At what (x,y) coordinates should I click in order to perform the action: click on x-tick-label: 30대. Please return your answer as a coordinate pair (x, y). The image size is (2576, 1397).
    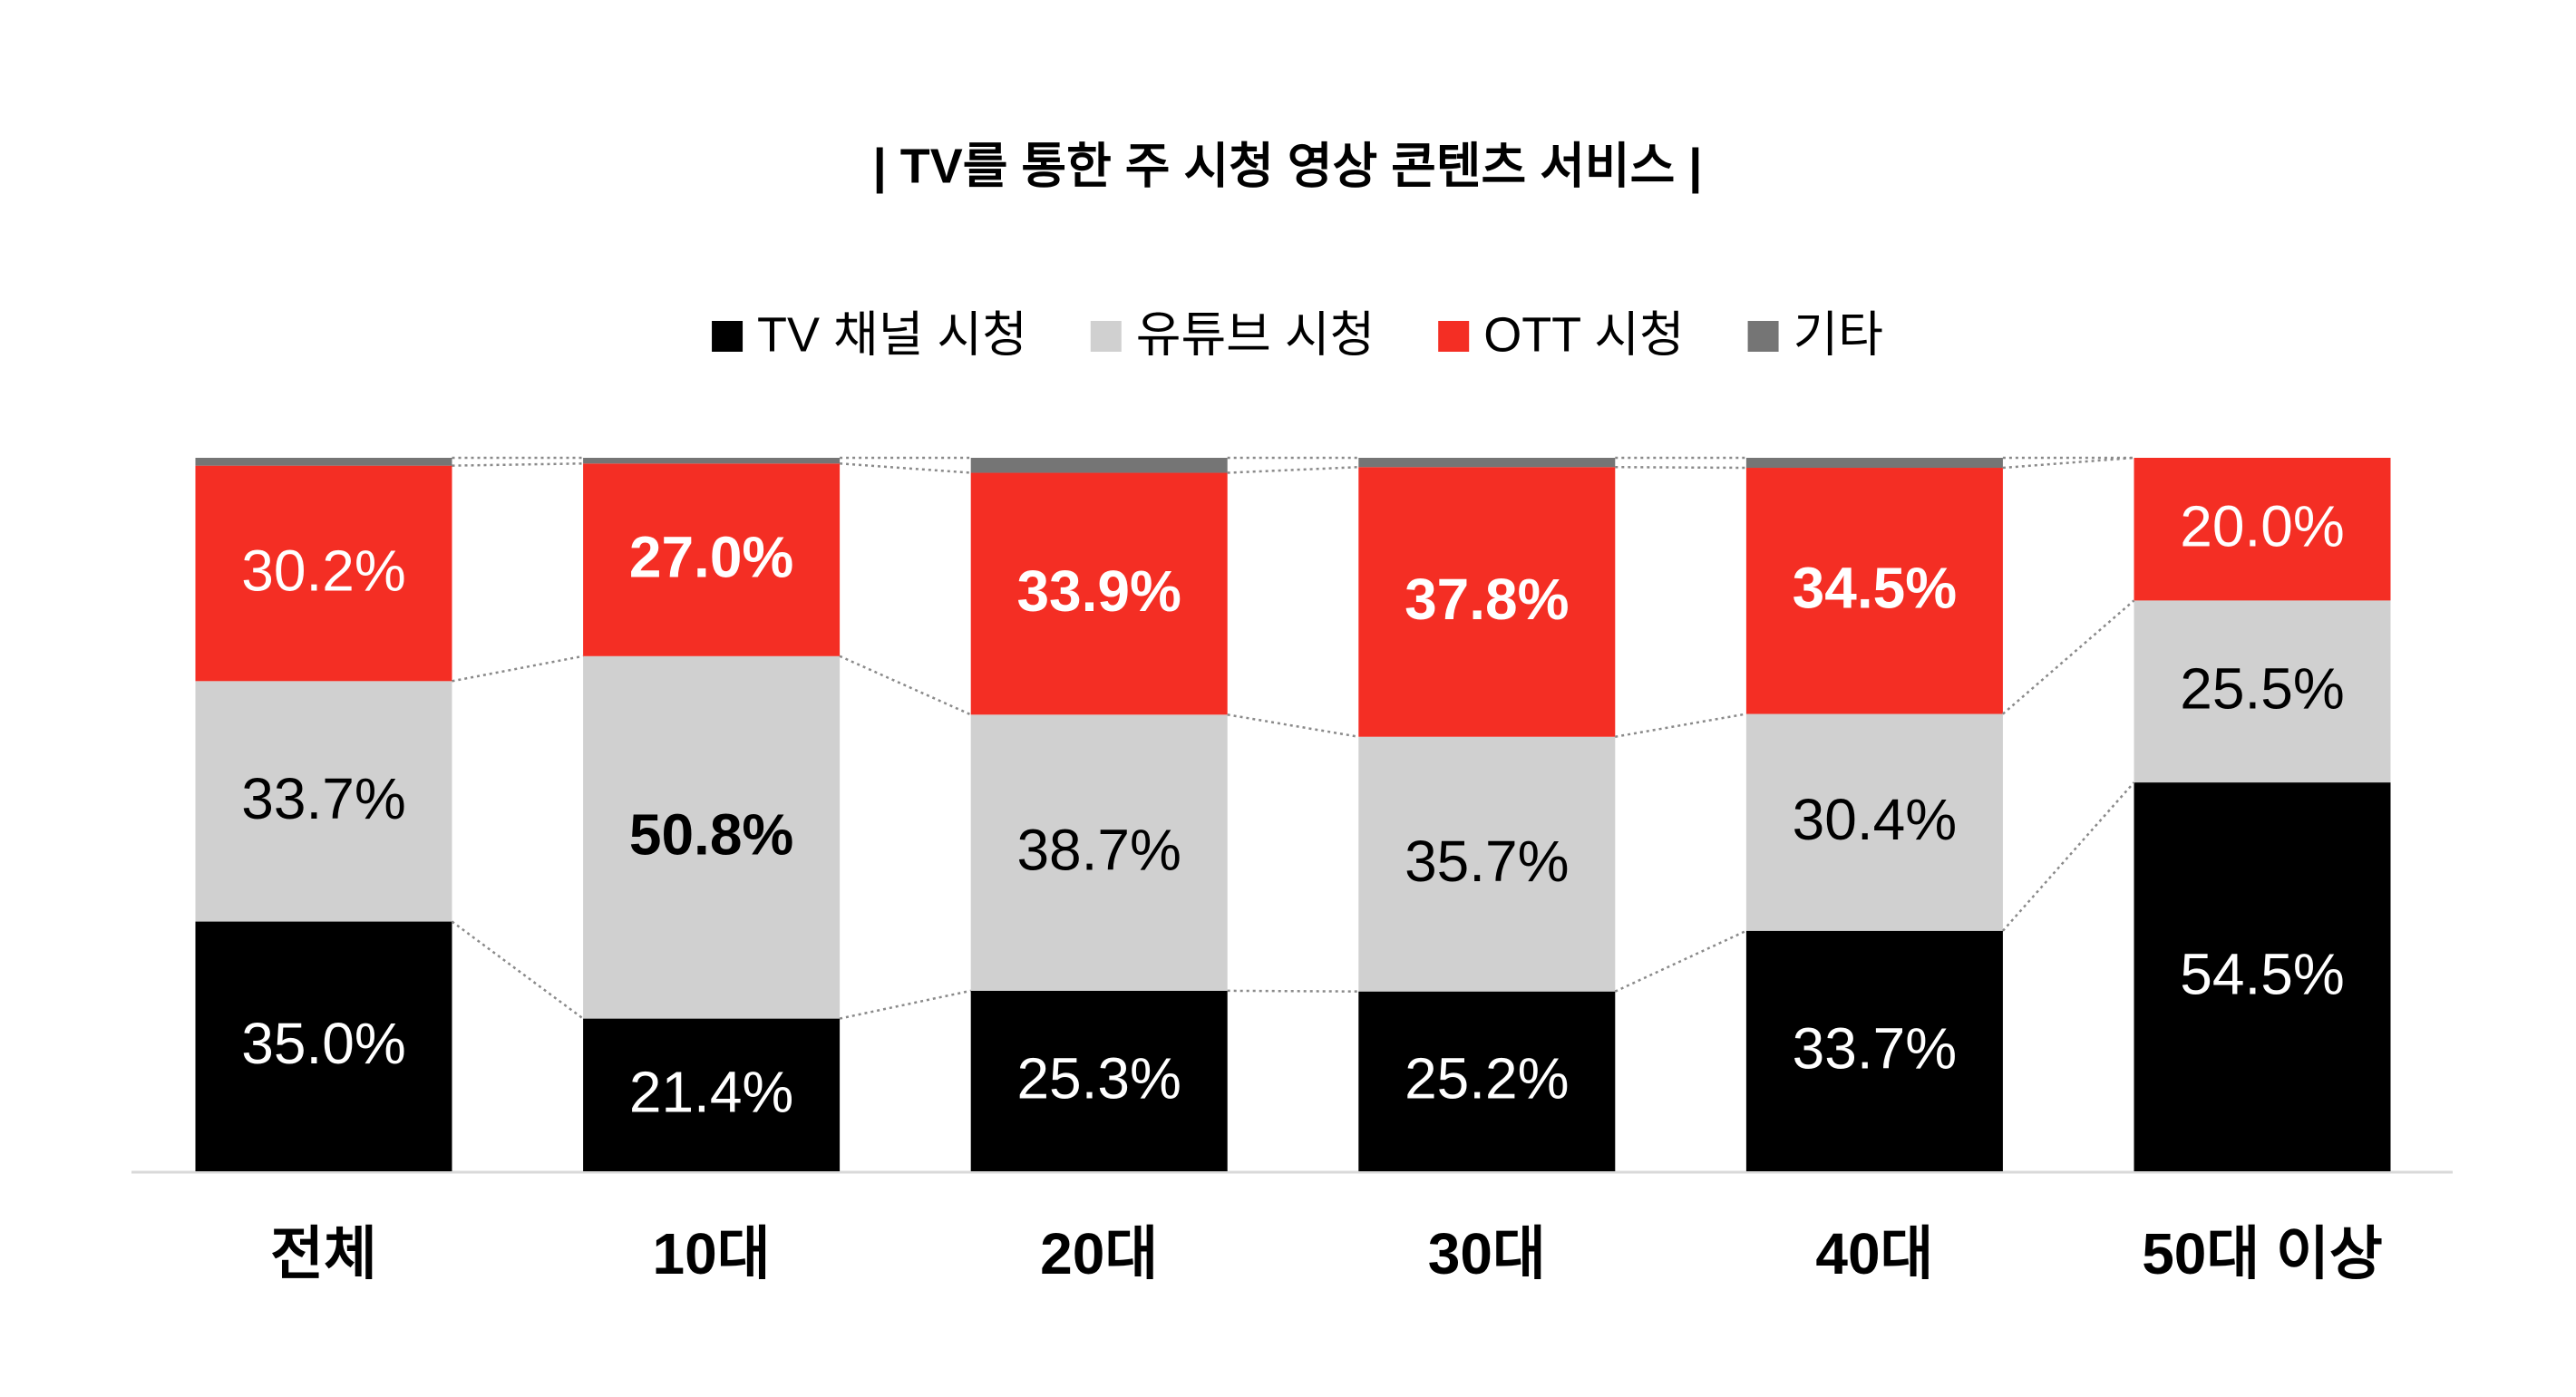
    Looking at the image, I should click on (1487, 1253).